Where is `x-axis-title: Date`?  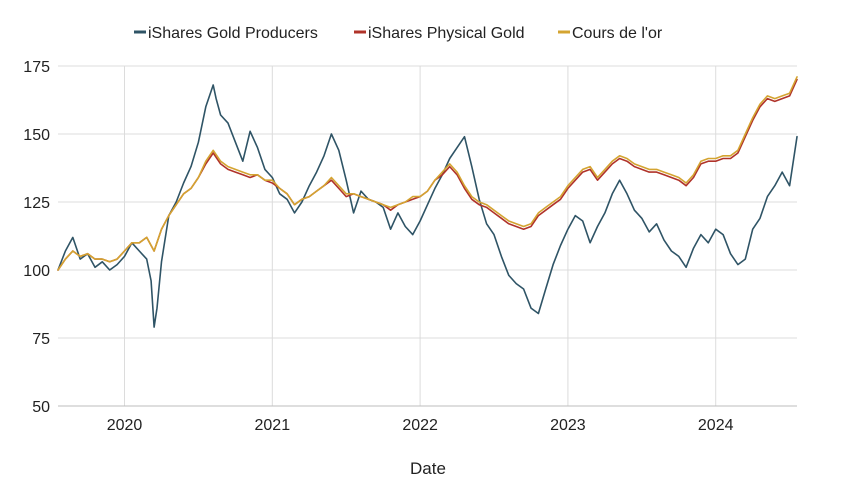
x-axis-title: Date is located at coordinates (428, 468).